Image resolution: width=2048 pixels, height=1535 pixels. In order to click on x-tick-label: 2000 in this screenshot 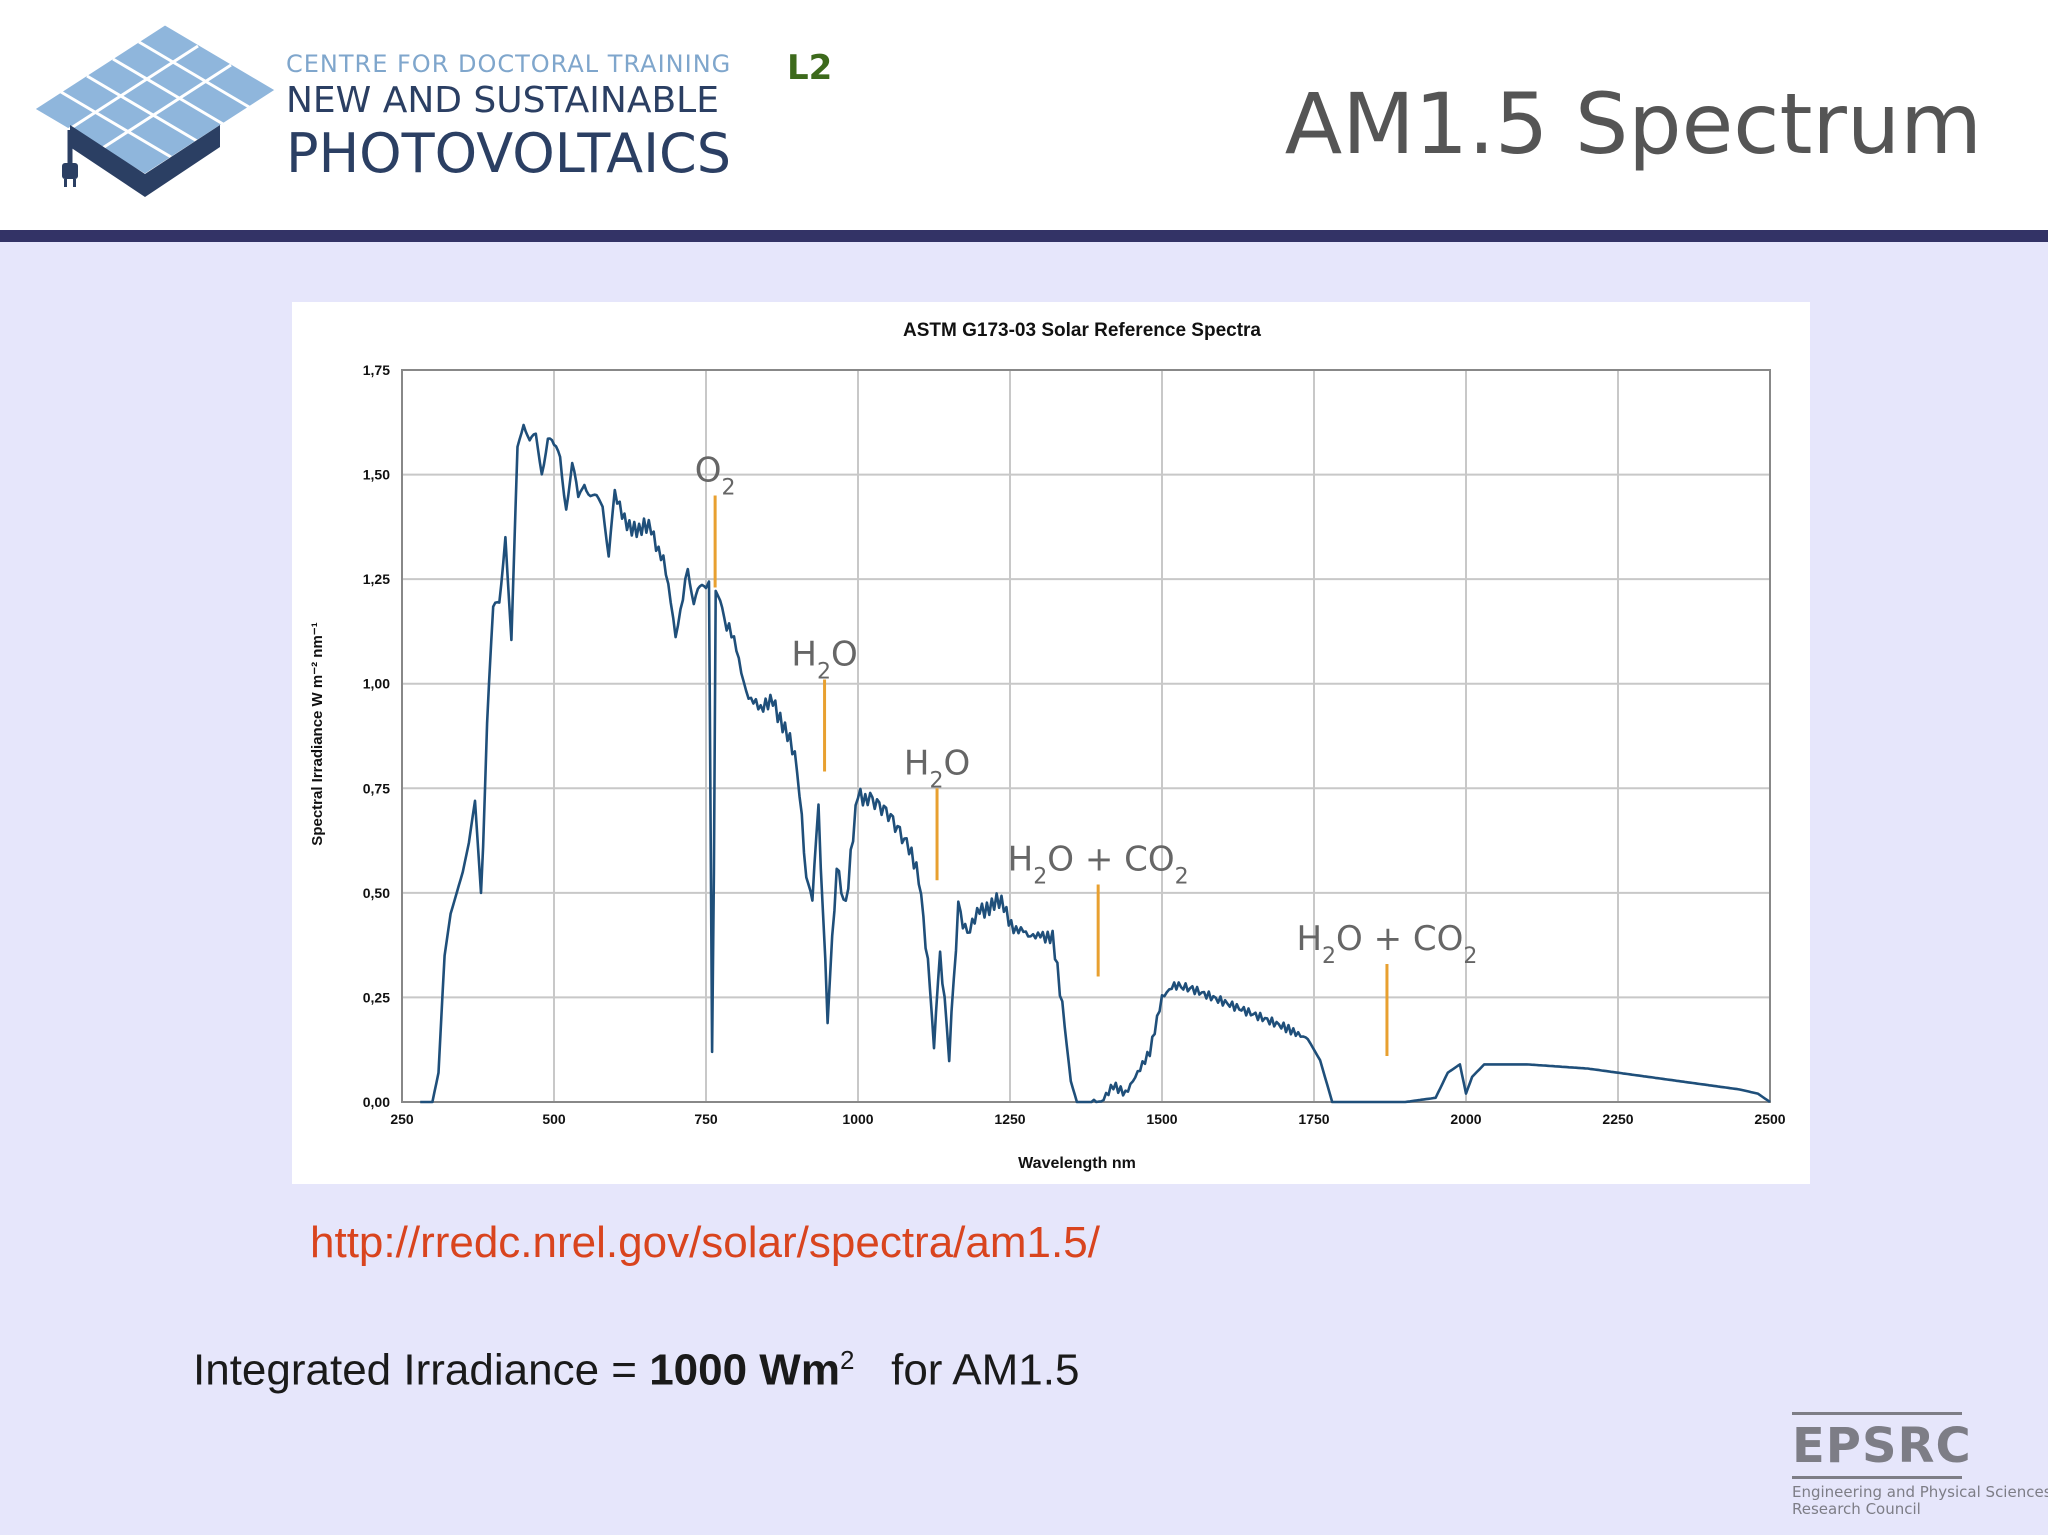, I will do `click(1465, 1119)`.